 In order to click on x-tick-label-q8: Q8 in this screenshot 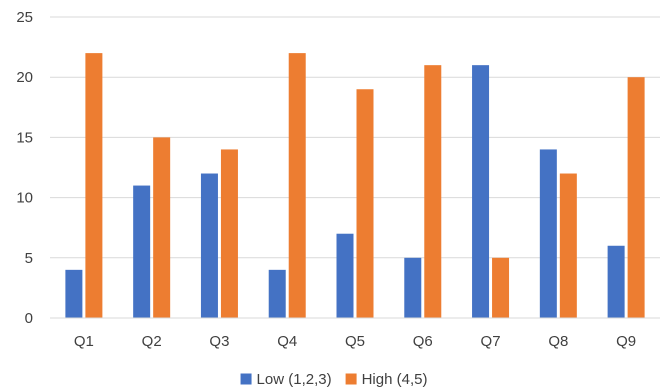, I will do `click(558, 341)`.